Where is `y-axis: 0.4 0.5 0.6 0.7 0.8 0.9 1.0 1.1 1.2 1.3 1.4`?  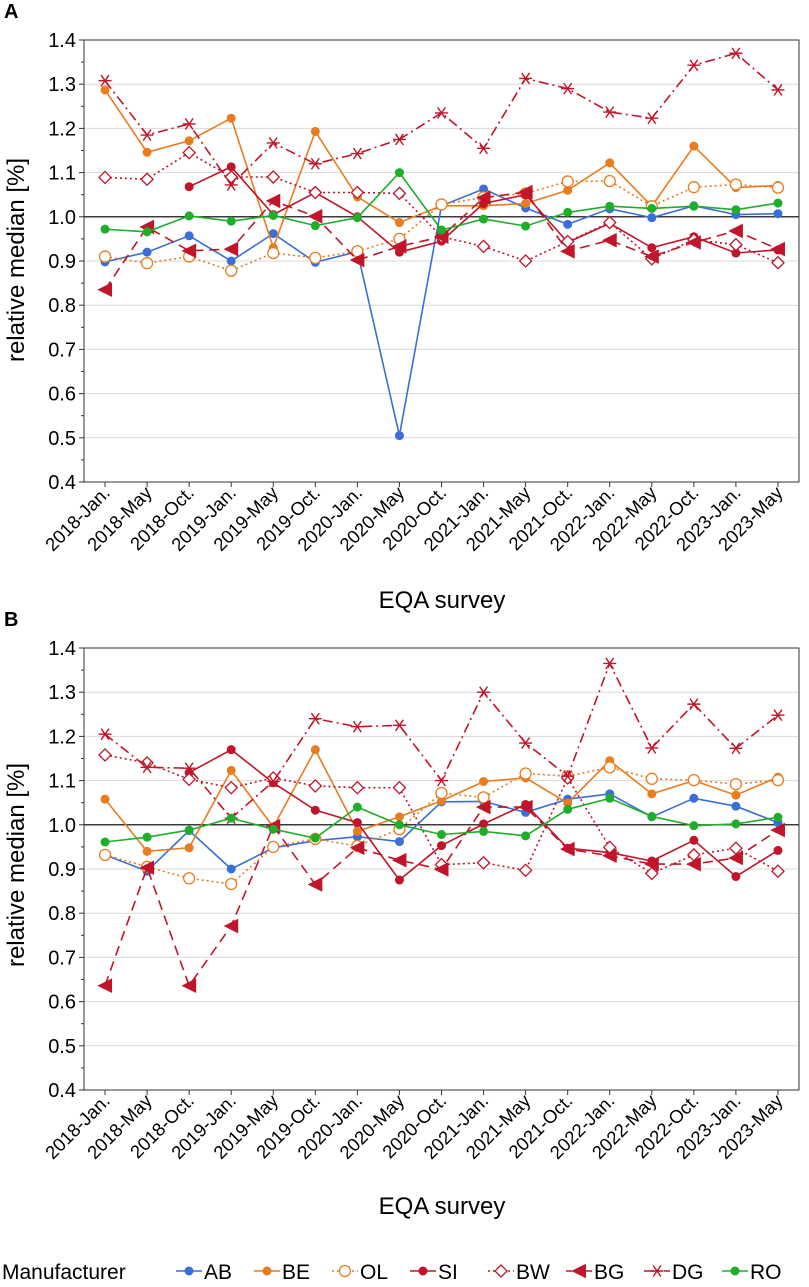 y-axis: 0.4 0.5 0.6 0.7 0.8 0.9 1.0 1.1 1.2 1.3 1.4 is located at coordinates (66, 262).